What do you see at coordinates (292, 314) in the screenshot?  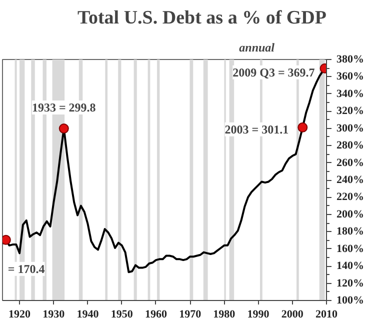 I see `x-tick-label: 2000` at bounding box center [292, 314].